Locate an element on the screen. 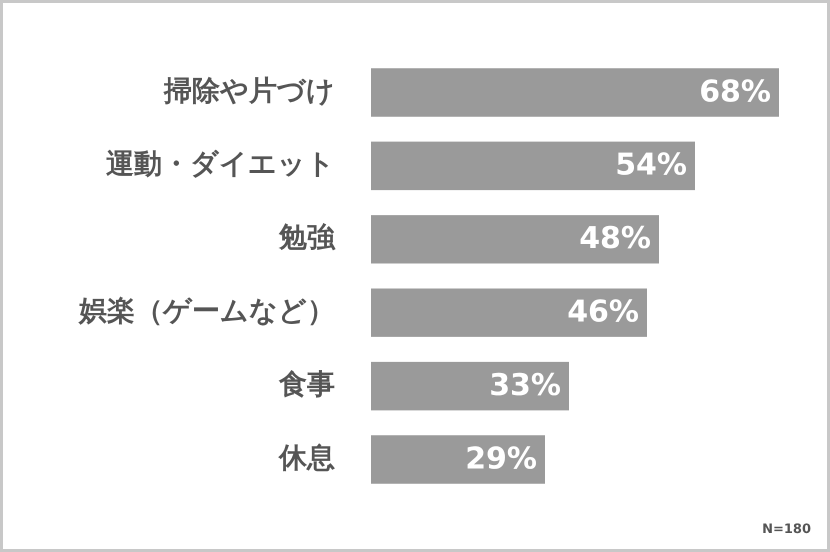  data-label: 68% is located at coordinates (735, 92).